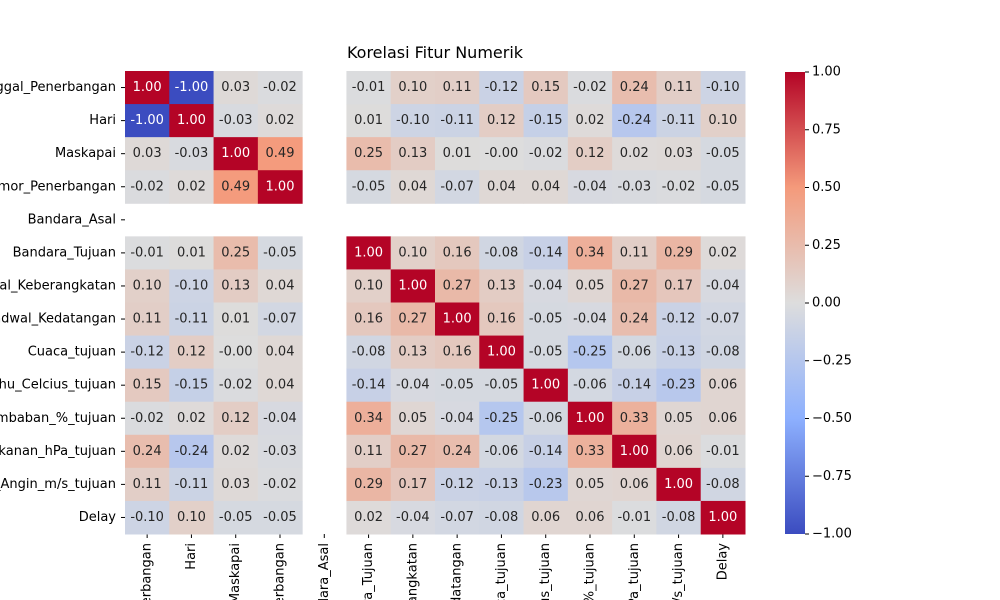 This screenshot has width=1000, height=600. What do you see at coordinates (102, 120) in the screenshot?
I see `y-tick-label: Hari` at bounding box center [102, 120].